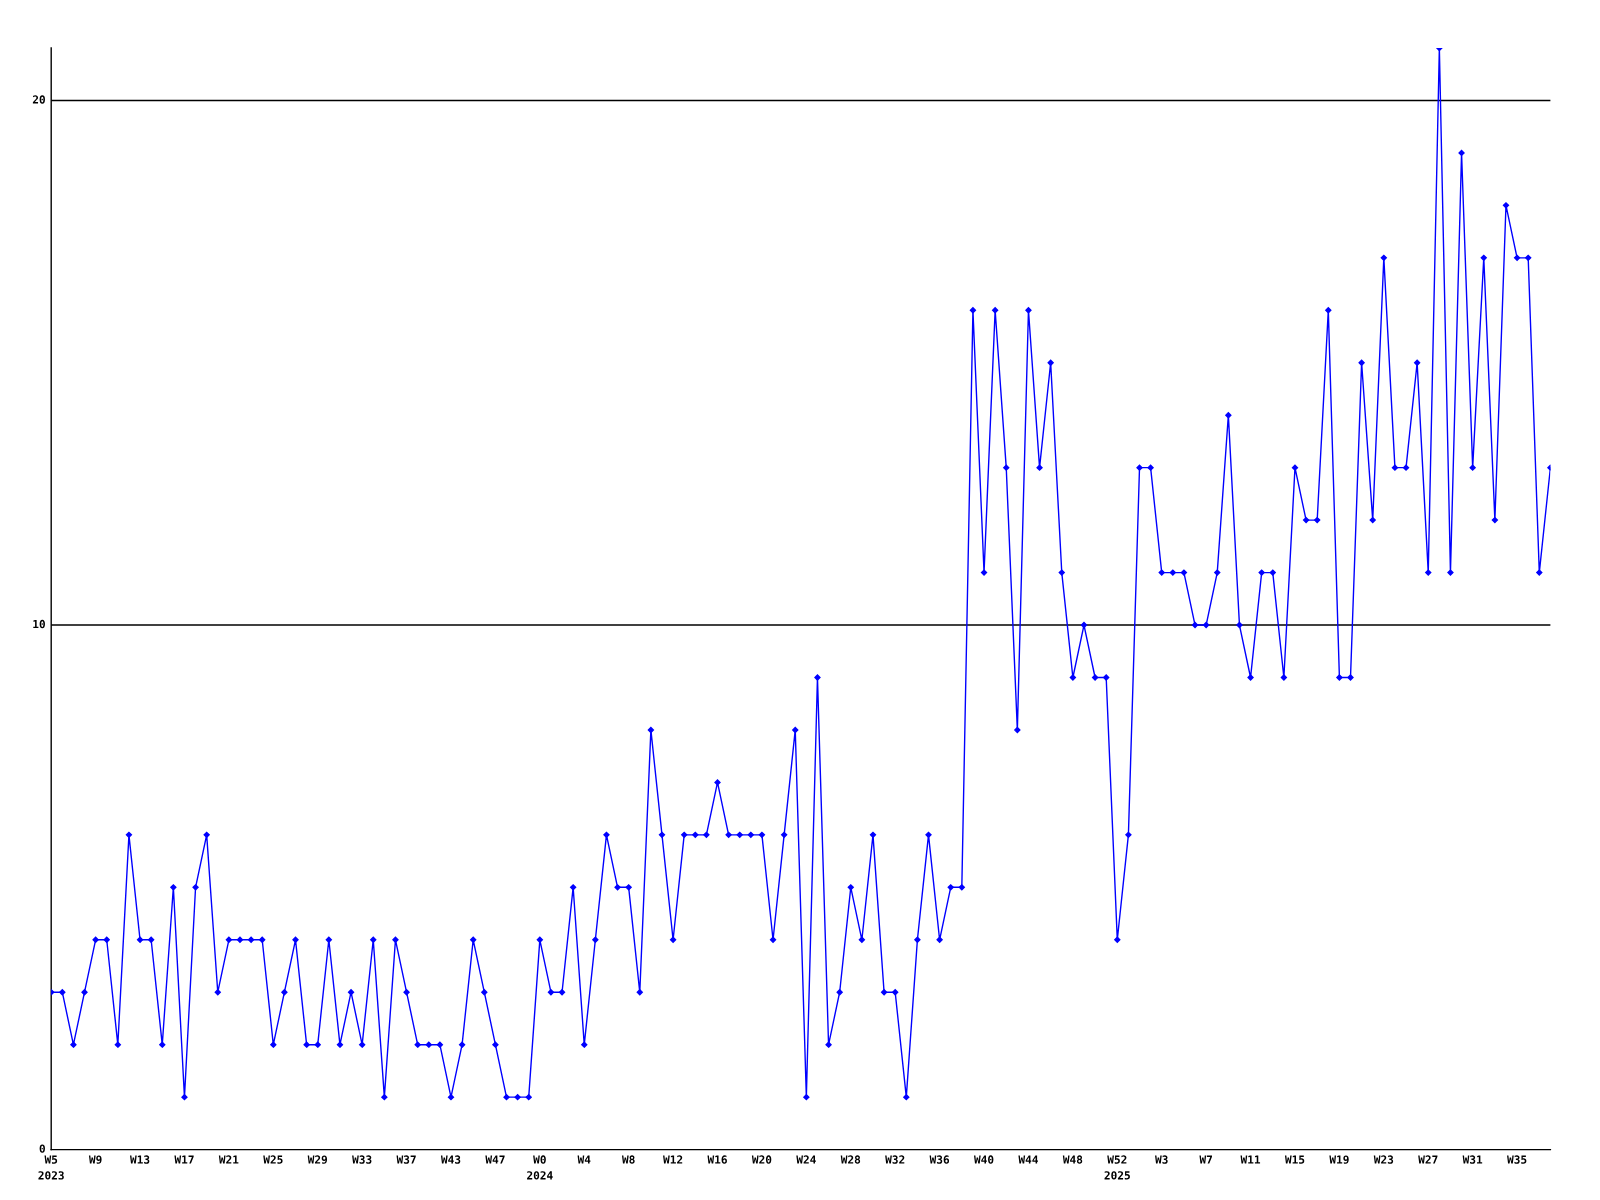 Image resolution: width=1600 pixels, height=1200 pixels. What do you see at coordinates (51, 1167) in the screenshot?
I see `x-tick-label: W5 2023` at bounding box center [51, 1167].